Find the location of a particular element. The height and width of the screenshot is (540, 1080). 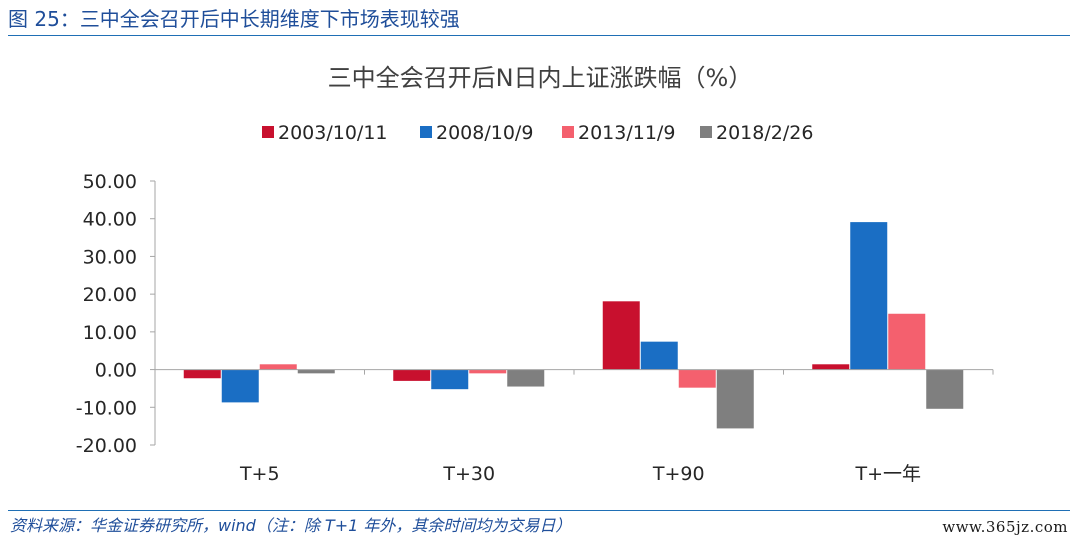

bar-T+30-2018/2/26 is located at coordinates (526, 378).